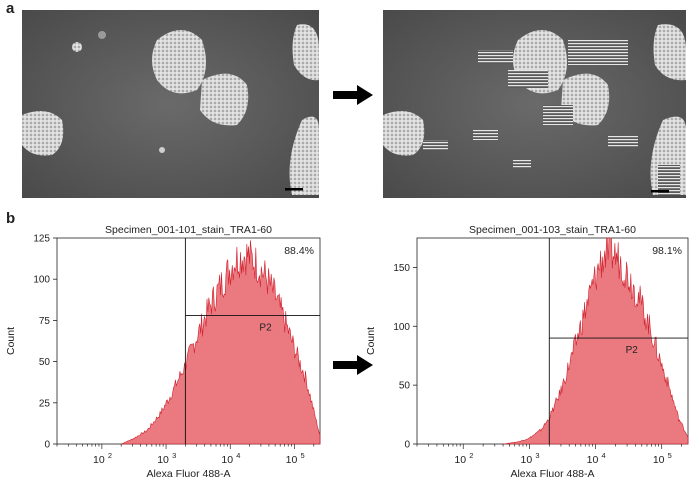  What do you see at coordinates (552, 230) in the screenshot?
I see `chart-title: Specimen_001-103_stain_TRA1-60` at bounding box center [552, 230].